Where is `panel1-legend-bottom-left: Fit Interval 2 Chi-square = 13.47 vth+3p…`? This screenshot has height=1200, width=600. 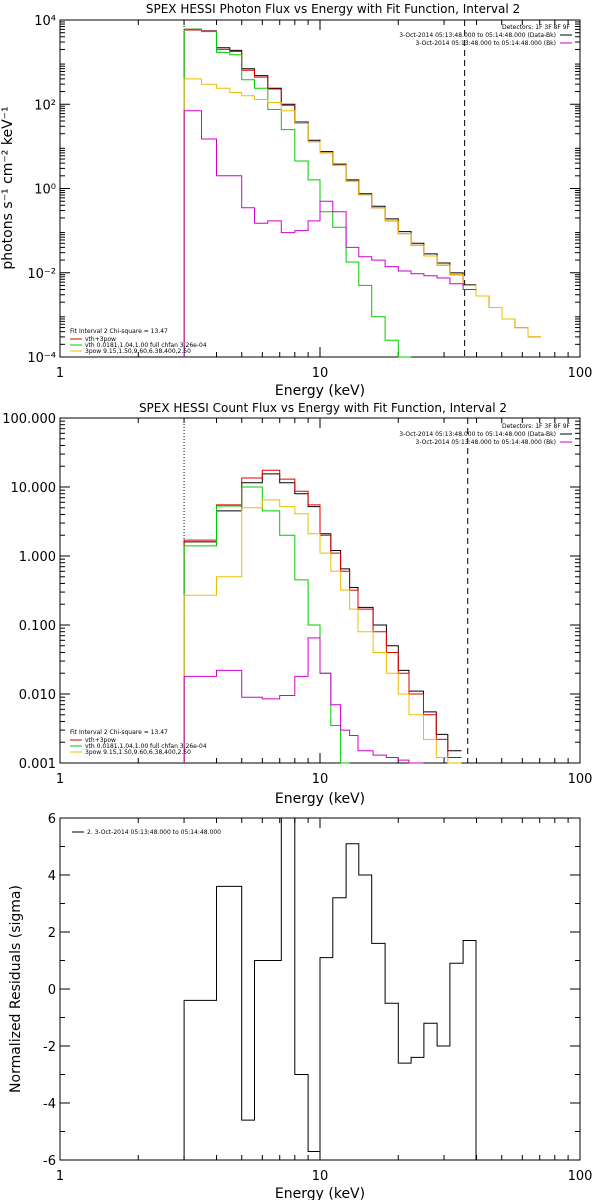
panel1-legend-bottom-left: Fit Interval 2 Chi-square = 13.47 vth+3p… is located at coordinates (138, 341).